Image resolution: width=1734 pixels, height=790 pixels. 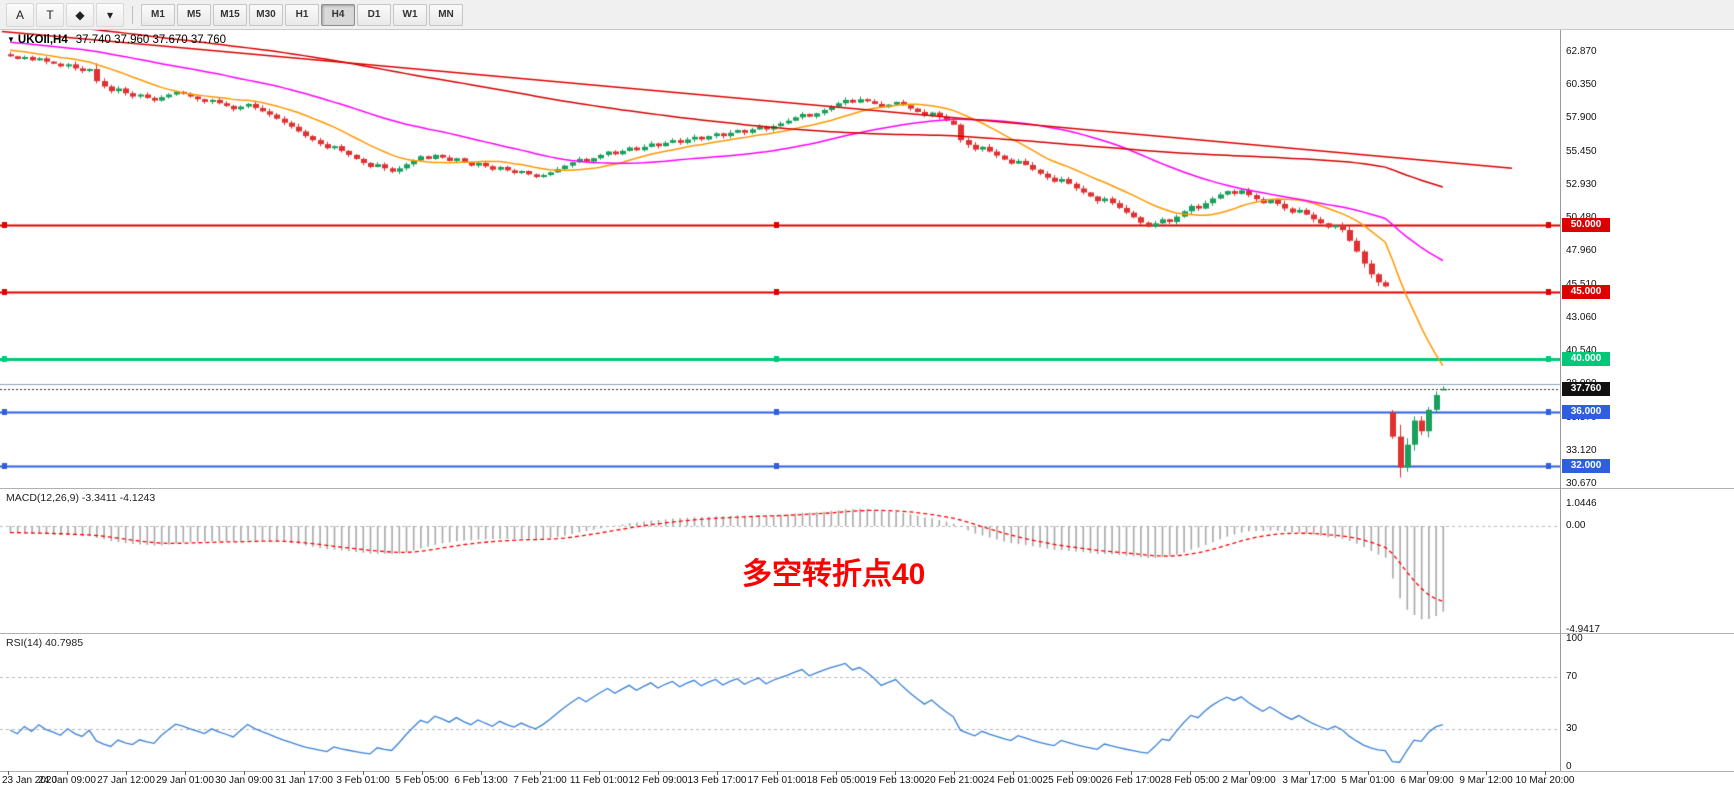 What do you see at coordinates (1581, 184) in the screenshot?
I see `price-axis-tick: 52.930` at bounding box center [1581, 184].